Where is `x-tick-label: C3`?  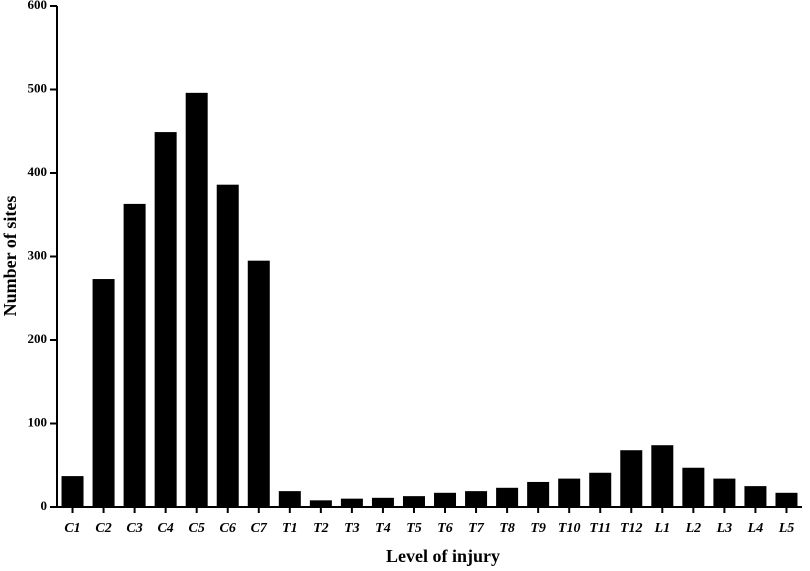
x-tick-label: C3 is located at coordinates (134, 528).